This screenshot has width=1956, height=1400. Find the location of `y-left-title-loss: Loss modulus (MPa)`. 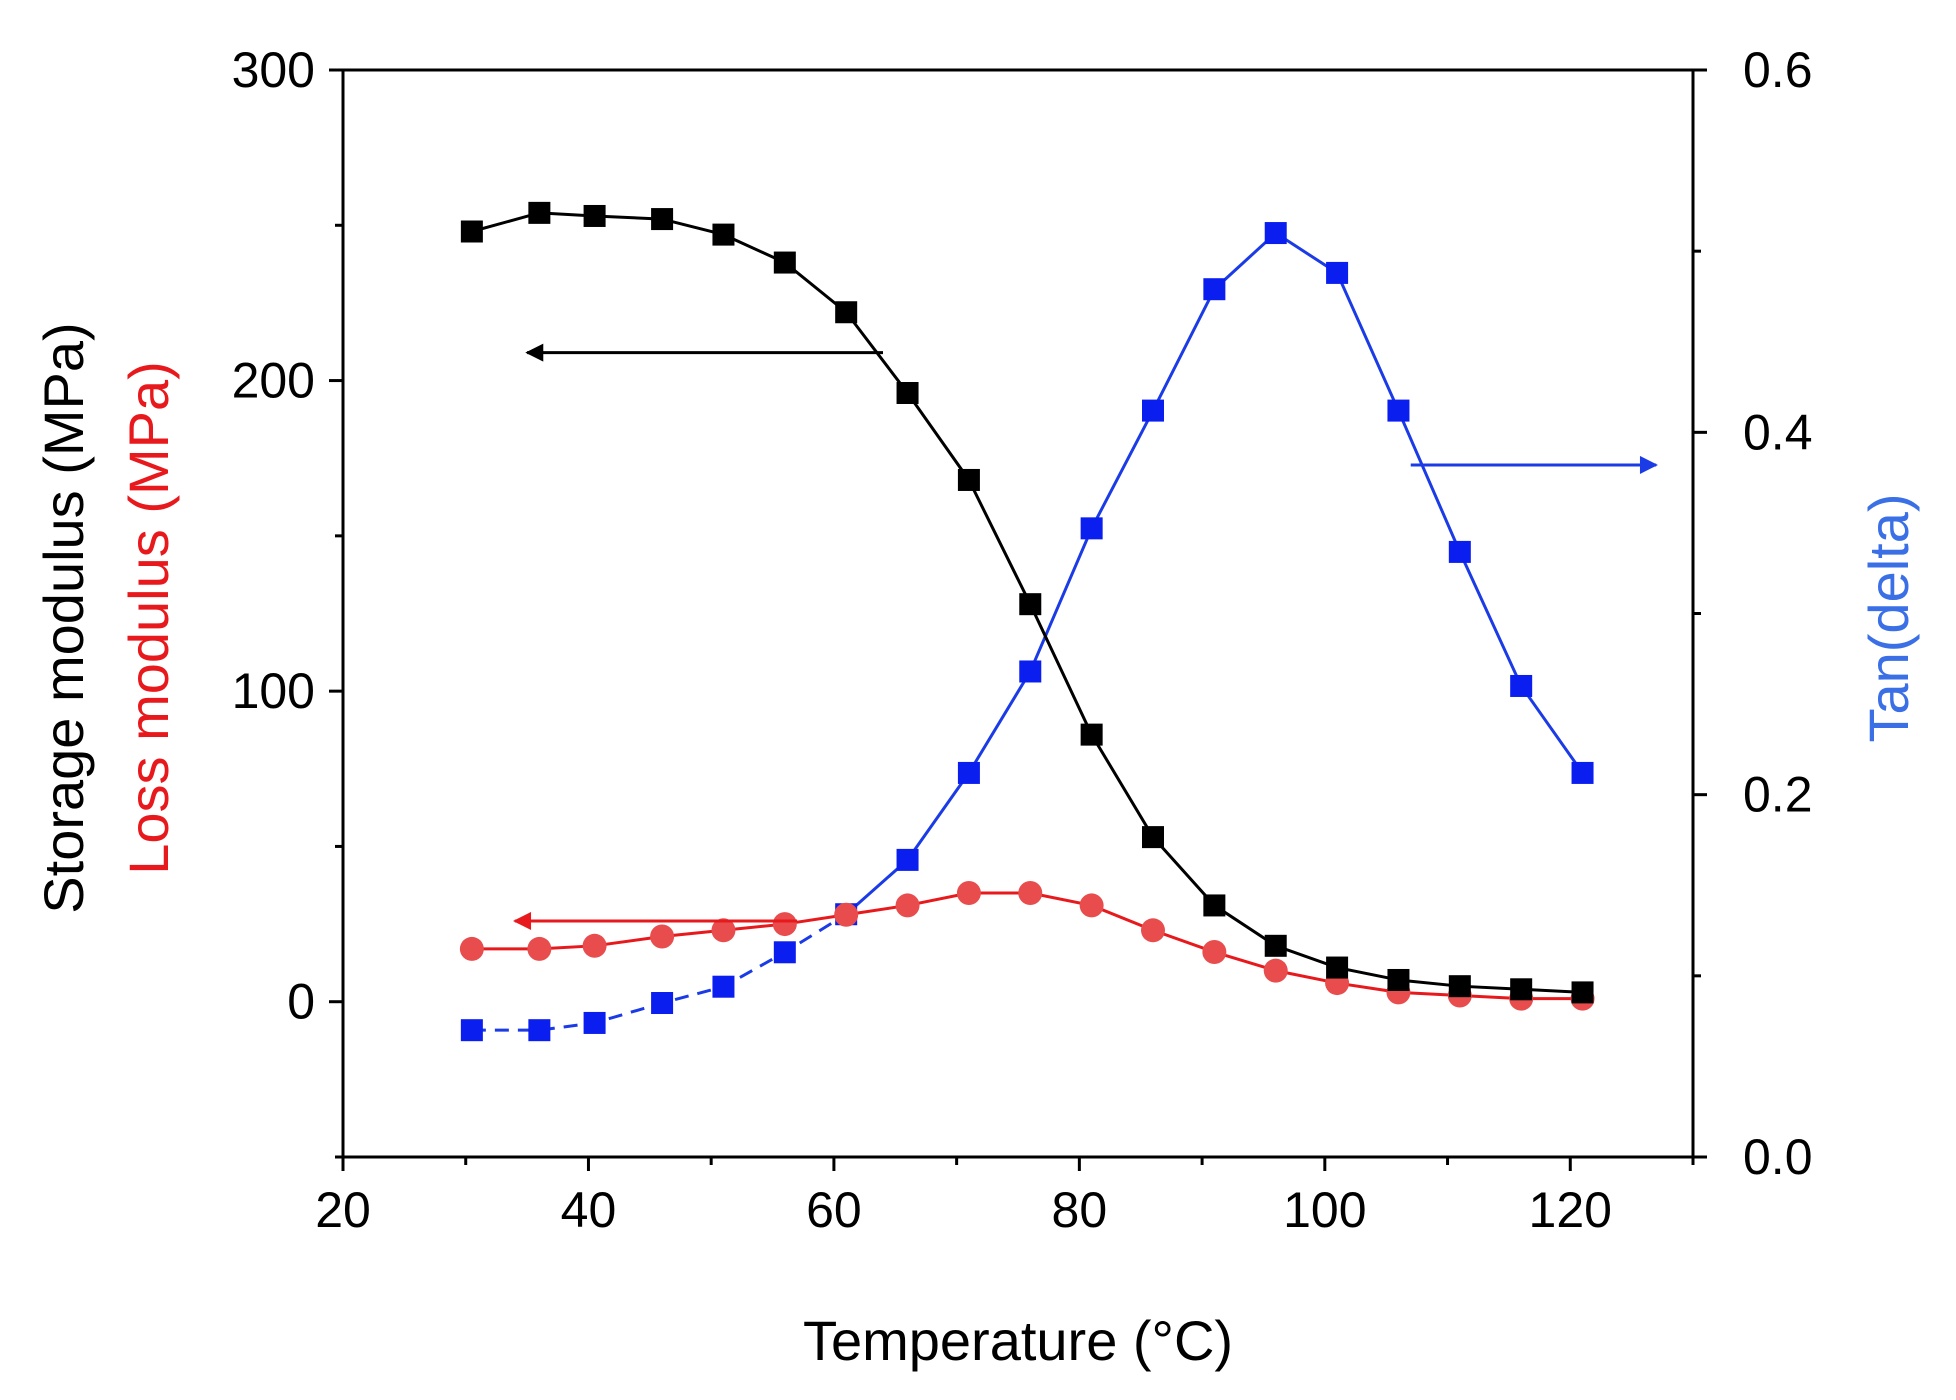

y-left-title-loss: Loss modulus (MPa) is located at coordinates (148, 618).